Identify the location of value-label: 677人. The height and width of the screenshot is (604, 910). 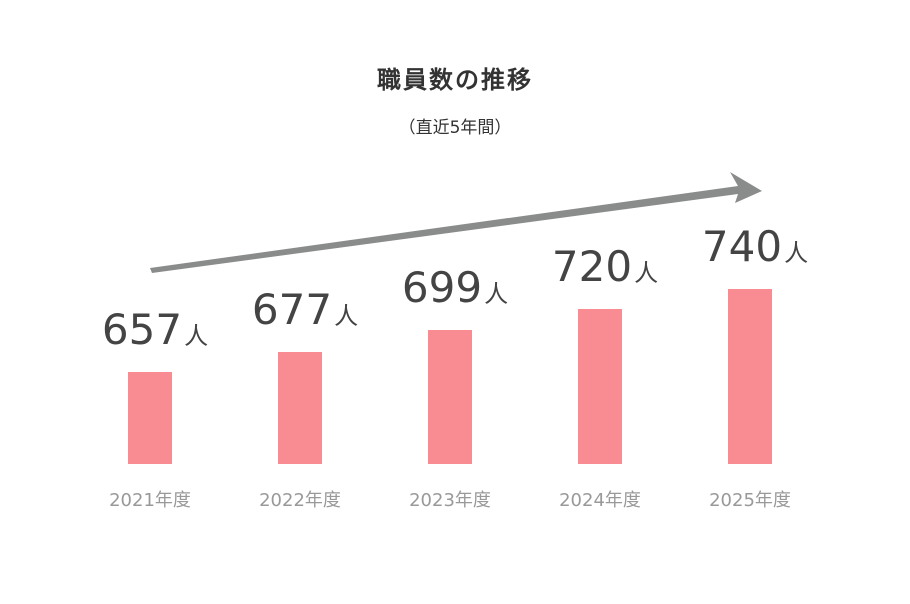
(305, 309).